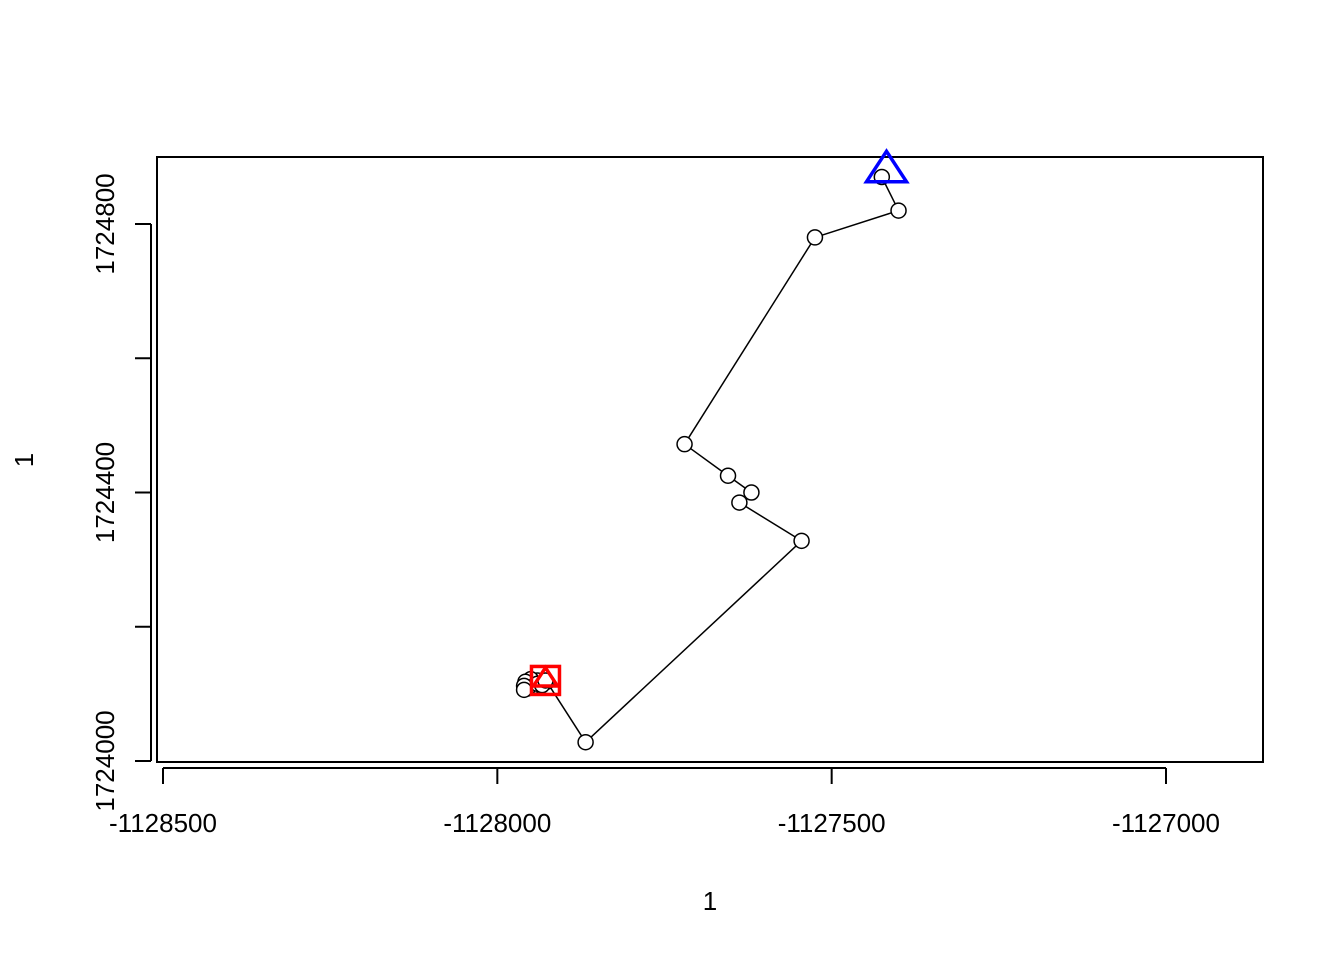  I want to click on x-axis-label: 1, so click(710, 901).